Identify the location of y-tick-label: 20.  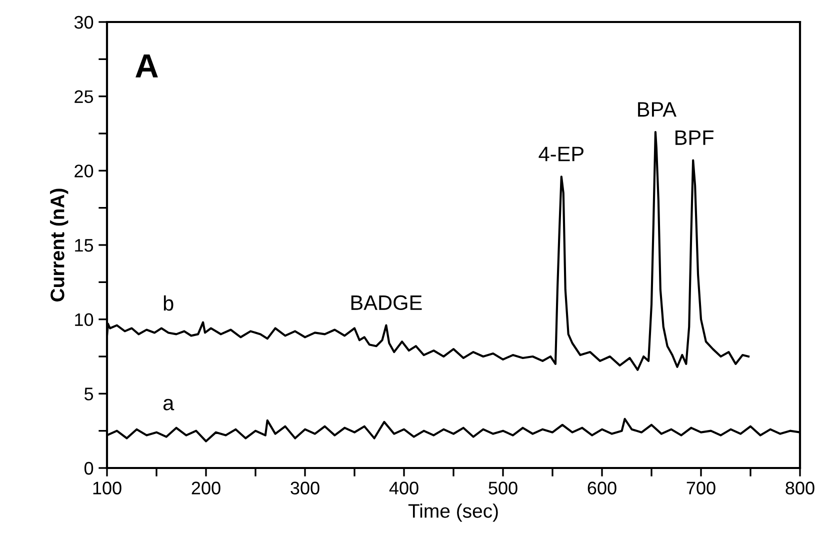
(84, 171).